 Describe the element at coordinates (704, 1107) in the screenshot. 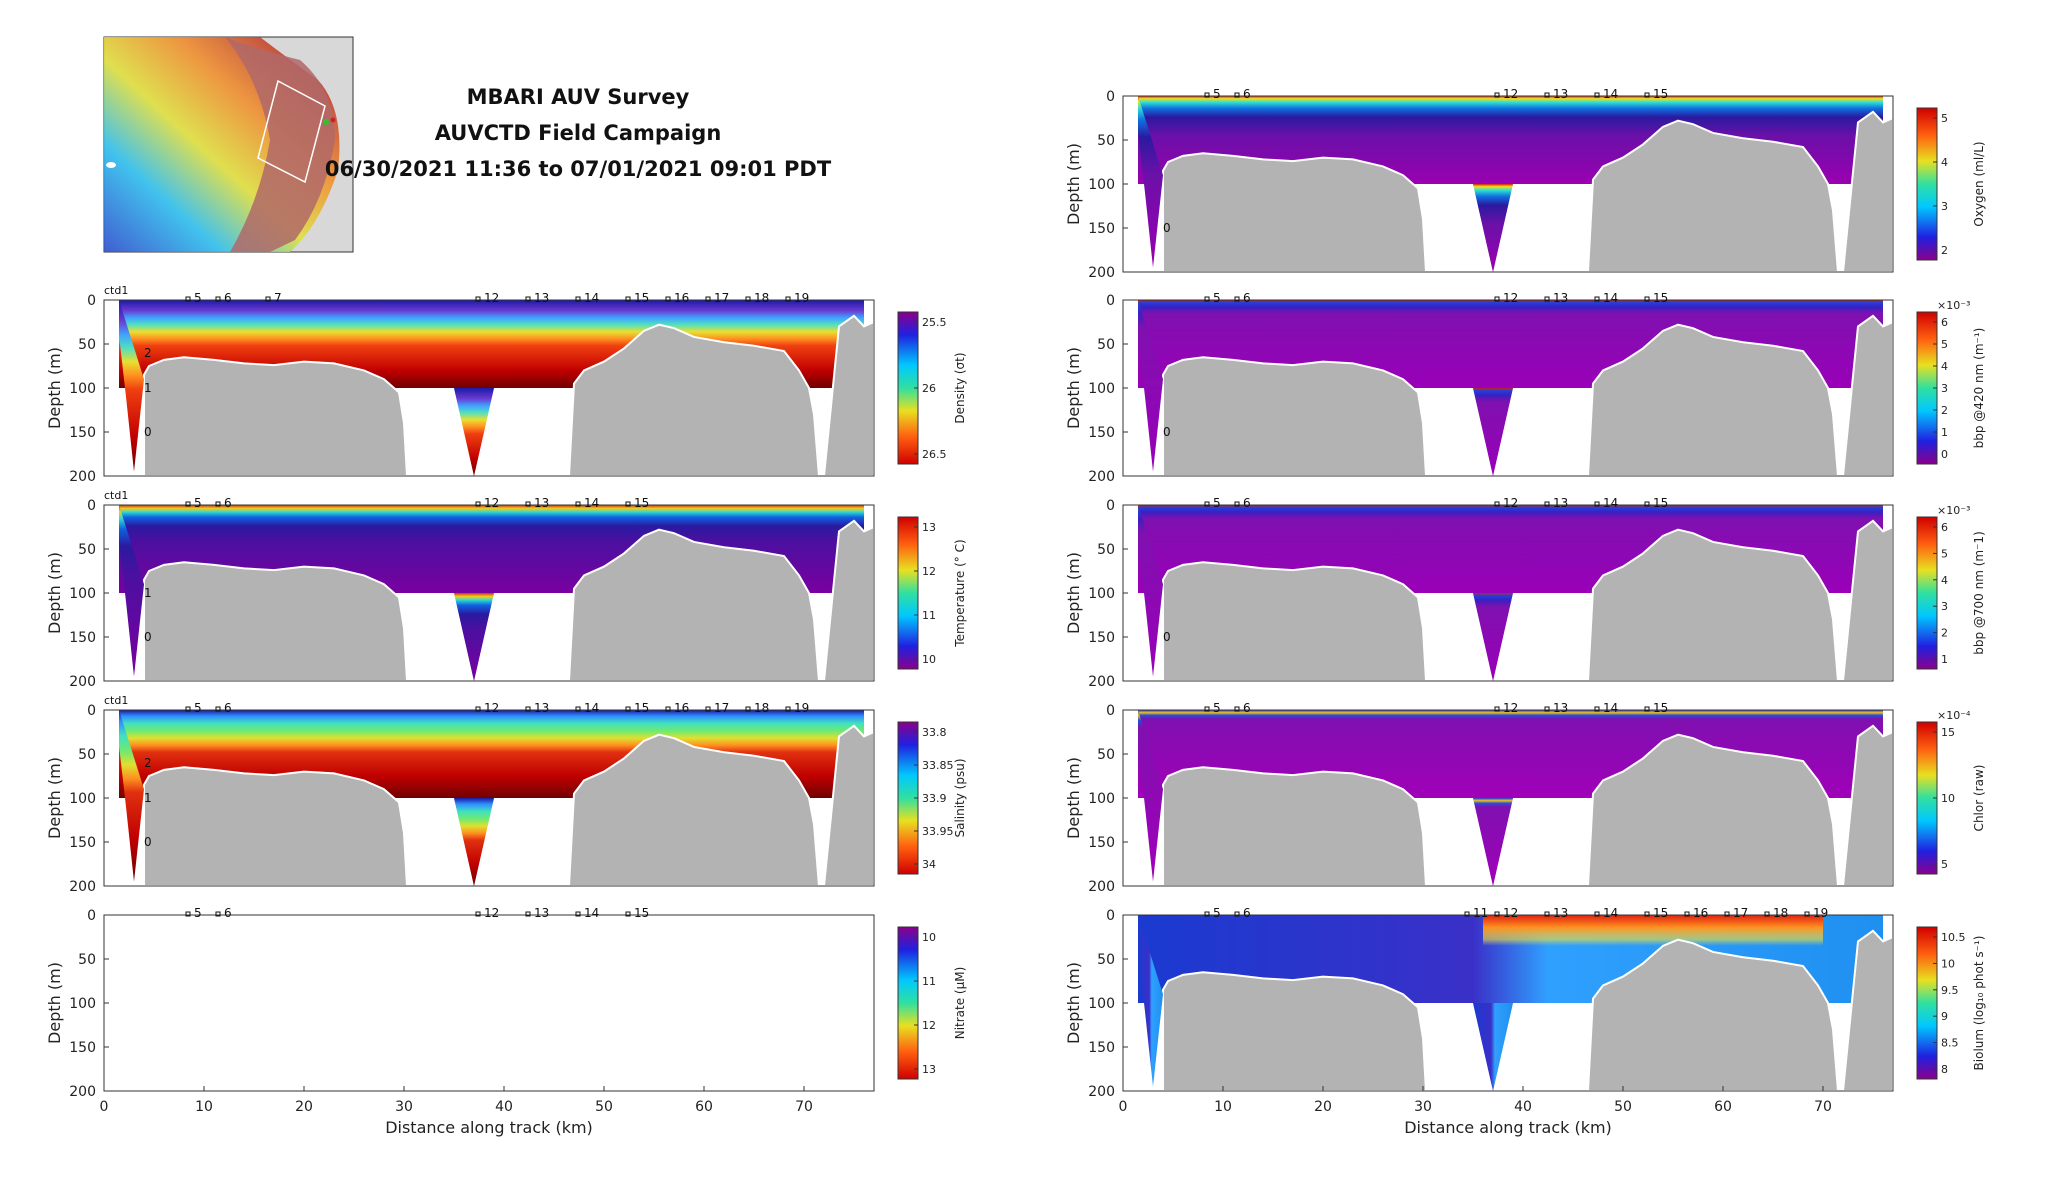

I see `xtick-label: 60` at that location.